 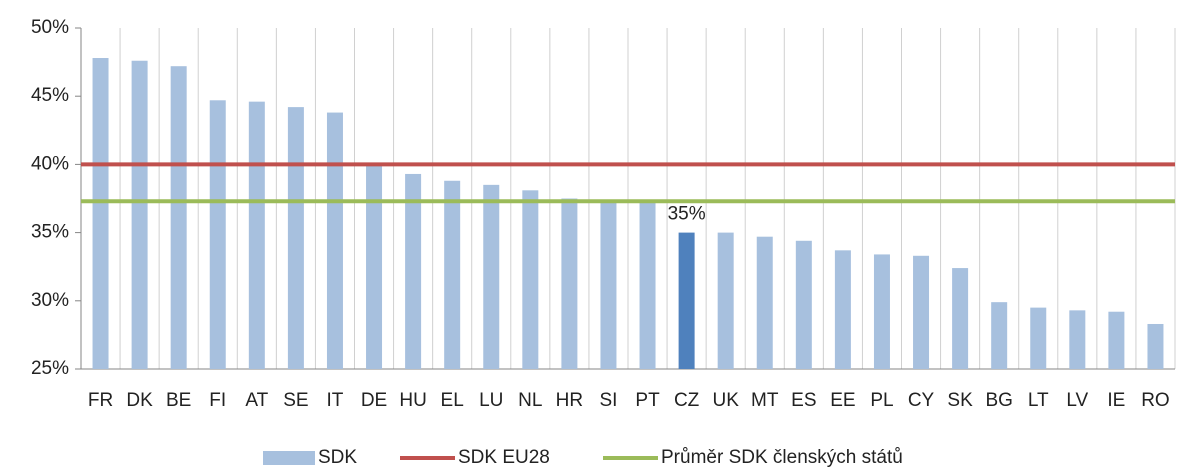 I want to click on y-tick-label: 30%, so click(x=50, y=300).